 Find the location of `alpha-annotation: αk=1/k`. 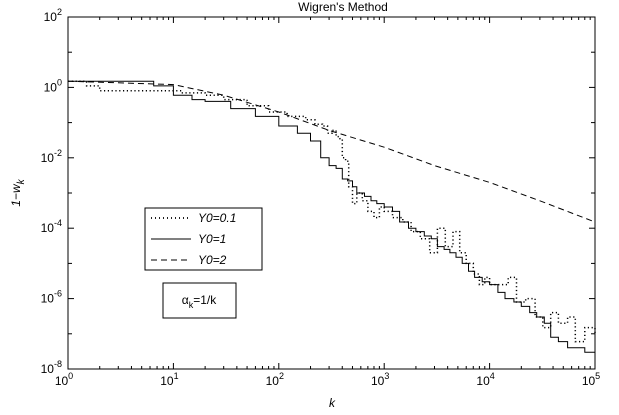

alpha-annotation: αk=1/k is located at coordinates (199, 300).